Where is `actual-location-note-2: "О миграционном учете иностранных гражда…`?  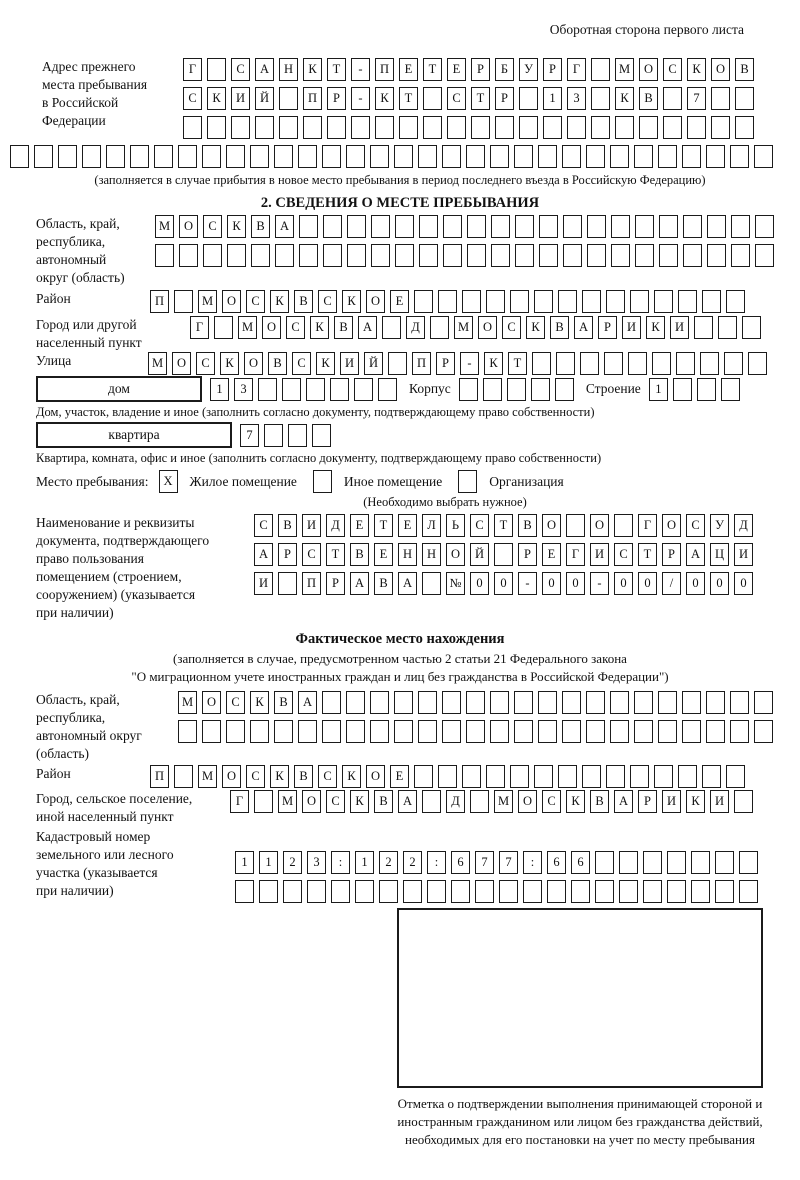 actual-location-note-2: "О миграционном учете иностранных гражда… is located at coordinates (400, 676).